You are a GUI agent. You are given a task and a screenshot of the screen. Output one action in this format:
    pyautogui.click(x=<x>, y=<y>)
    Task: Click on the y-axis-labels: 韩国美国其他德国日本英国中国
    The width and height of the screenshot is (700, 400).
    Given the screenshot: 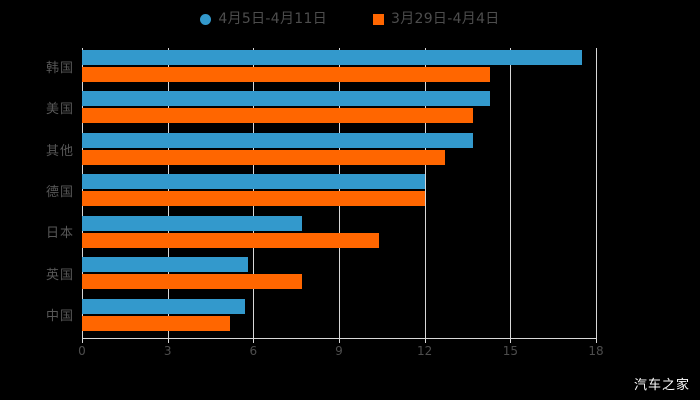 What is the action you would take?
    pyautogui.click(x=37, y=193)
    